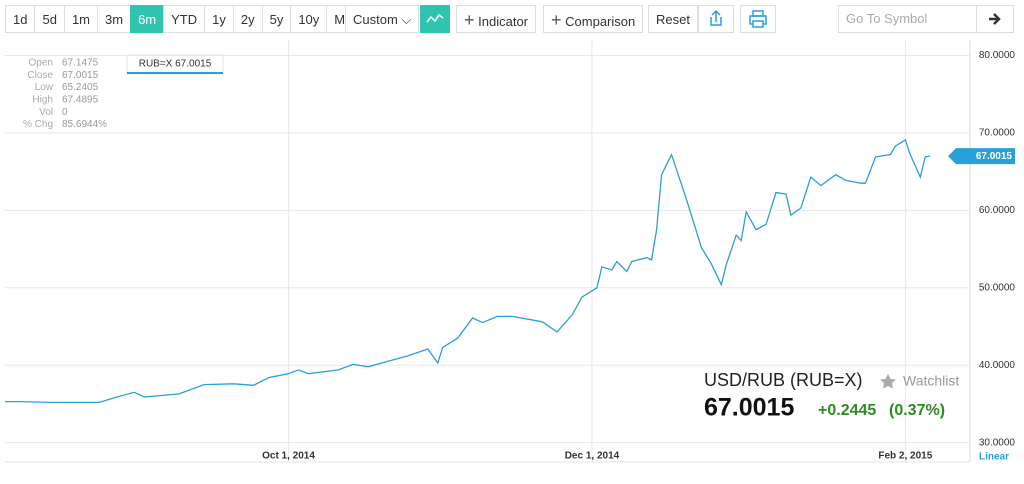 The image size is (1024, 484). What do you see at coordinates (375, 19) in the screenshot?
I see `custom-label: Custom` at bounding box center [375, 19].